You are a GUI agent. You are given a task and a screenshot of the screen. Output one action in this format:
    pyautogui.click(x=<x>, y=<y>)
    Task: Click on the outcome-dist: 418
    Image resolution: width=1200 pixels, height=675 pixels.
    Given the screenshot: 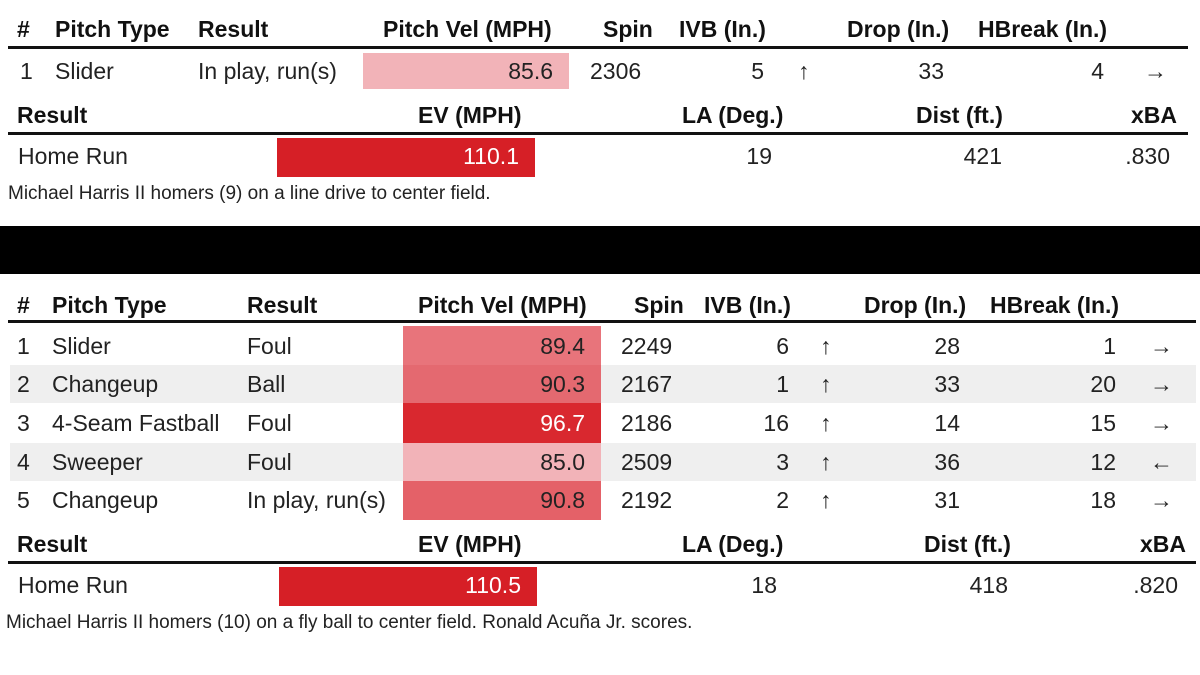 What is the action you would take?
    pyautogui.click(x=988, y=585)
    